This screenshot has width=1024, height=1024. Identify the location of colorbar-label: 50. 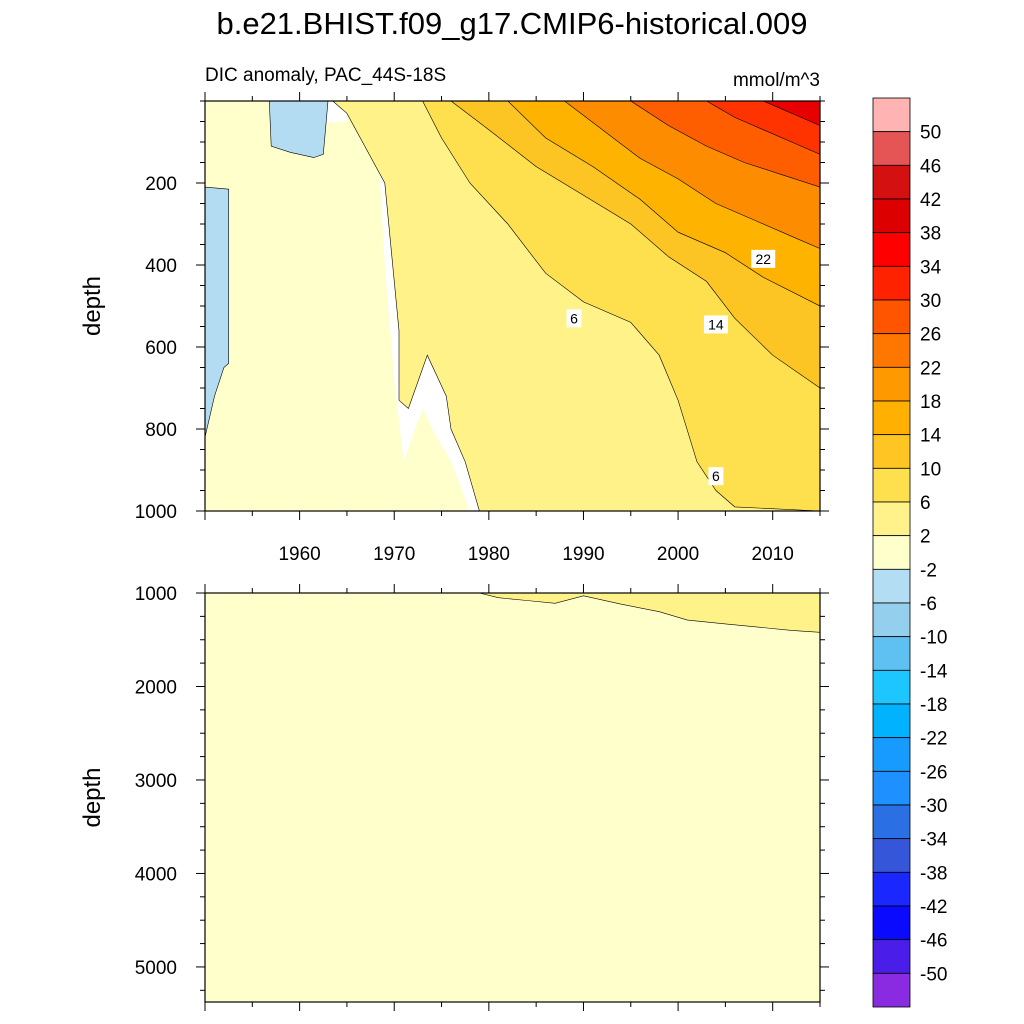
(930, 133).